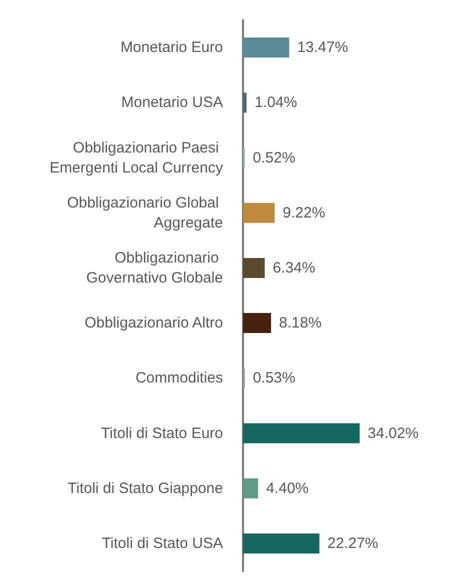 The height and width of the screenshot is (579, 467). I want to click on data-label: 4.40%, so click(287, 488).